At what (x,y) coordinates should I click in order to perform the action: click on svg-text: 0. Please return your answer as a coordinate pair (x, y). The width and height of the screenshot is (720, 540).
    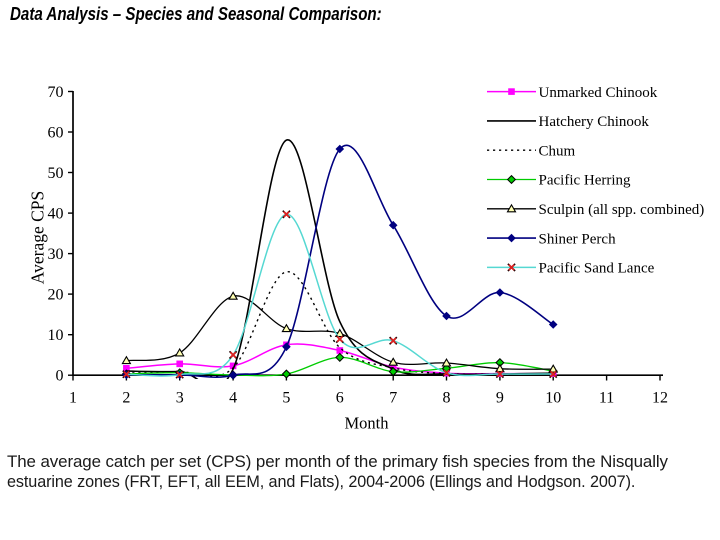
    Looking at the image, I should click on (60, 376).